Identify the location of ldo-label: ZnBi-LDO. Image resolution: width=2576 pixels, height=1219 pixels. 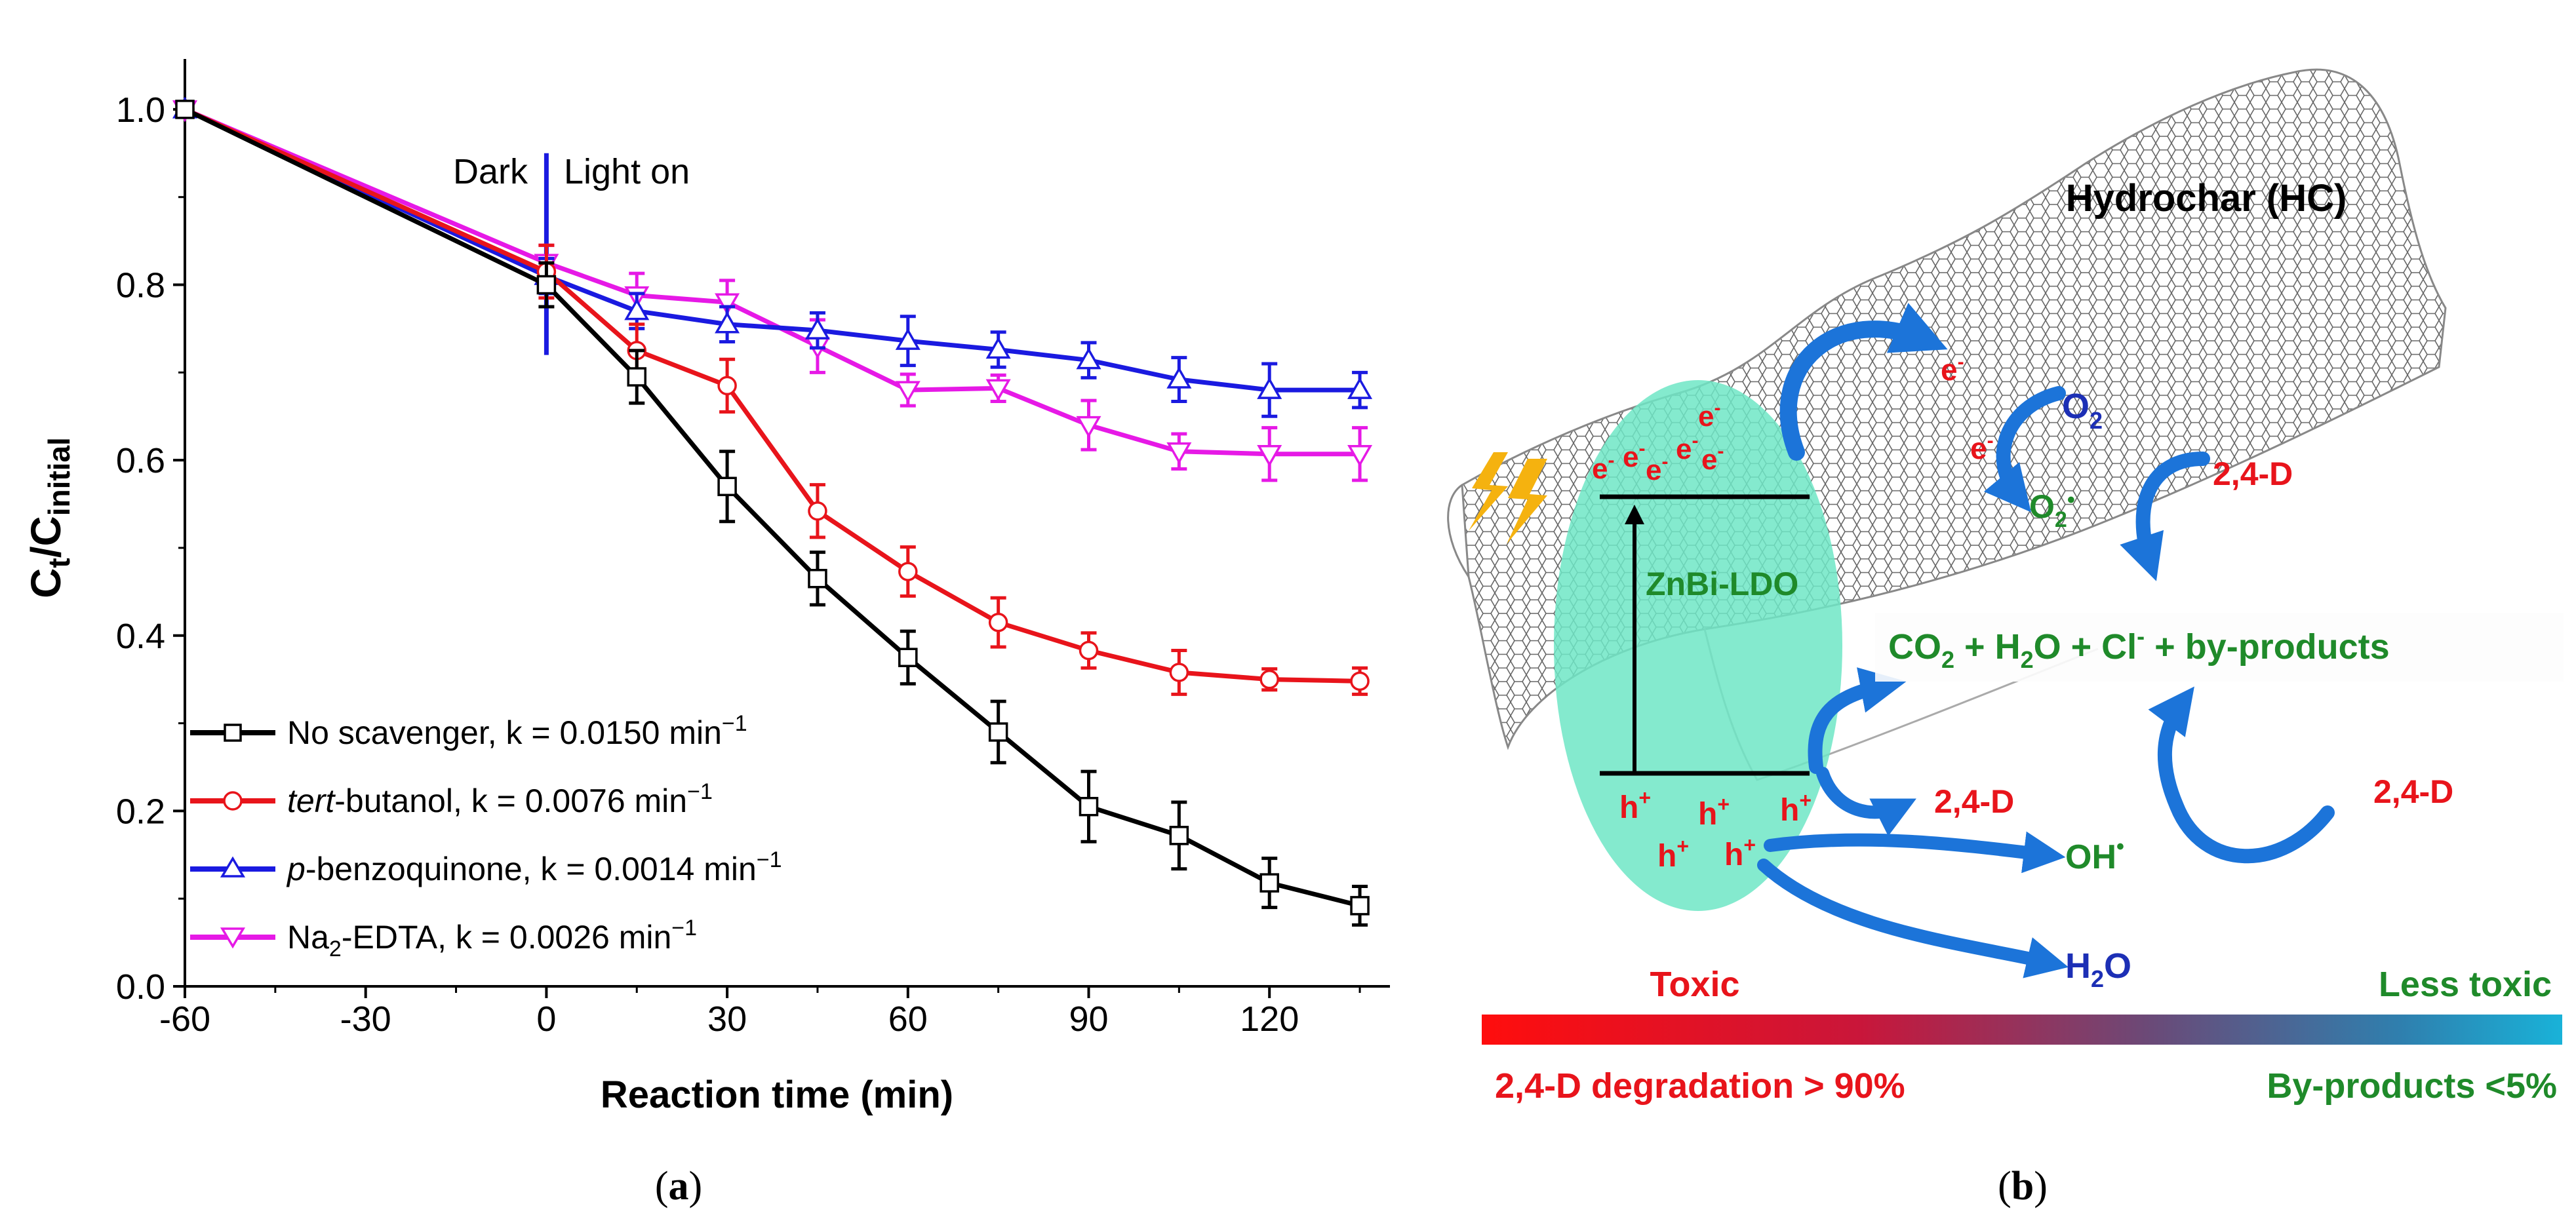
(1722, 584).